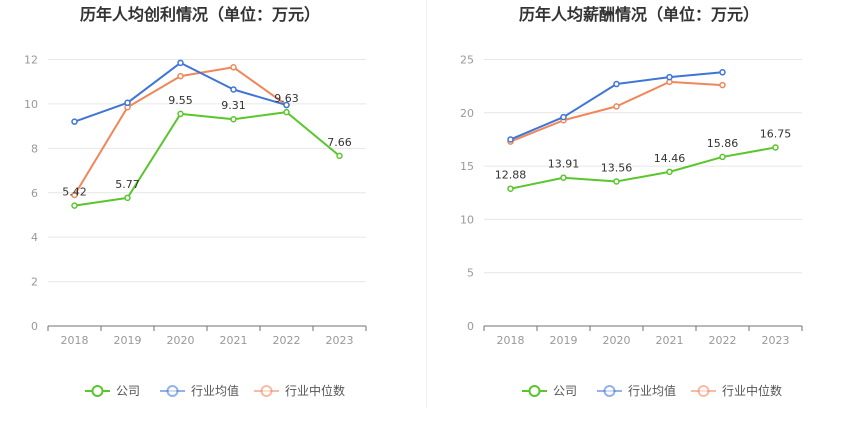 The width and height of the screenshot is (850, 437). I want to click on data-label: 9.31, so click(233, 105).